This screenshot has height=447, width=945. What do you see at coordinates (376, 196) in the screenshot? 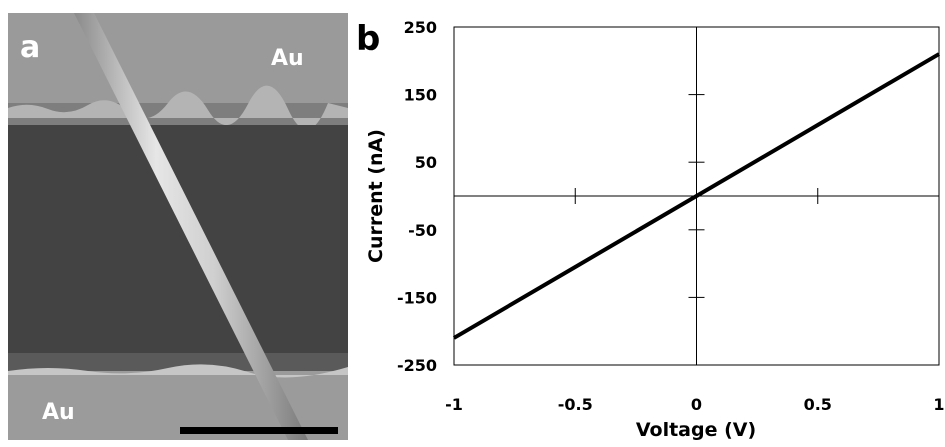
I see `y-axis-label: Current (nA)` at bounding box center [376, 196].